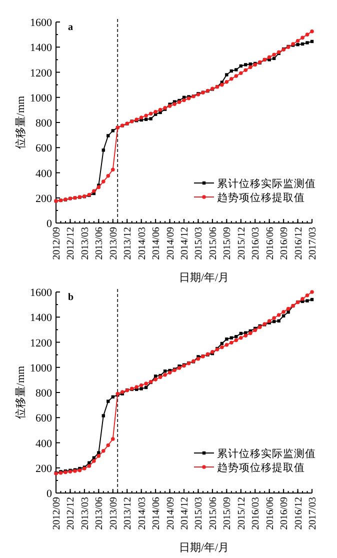  I want to click on x-tick-label: 2016/09, so click(284, 513).